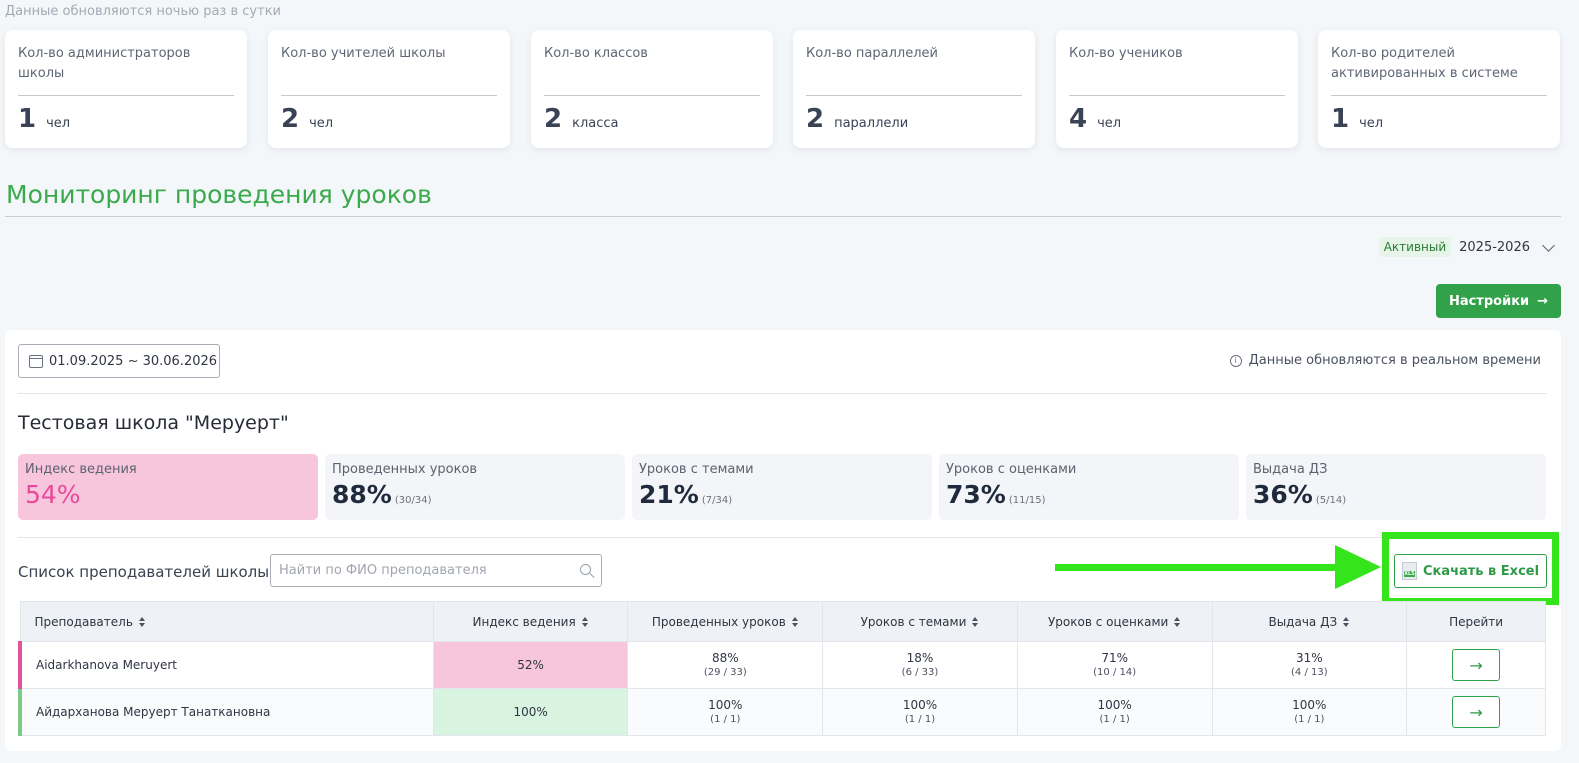 The width and height of the screenshot is (1579, 763). I want to click on stat-unit: параллели, so click(871, 123).